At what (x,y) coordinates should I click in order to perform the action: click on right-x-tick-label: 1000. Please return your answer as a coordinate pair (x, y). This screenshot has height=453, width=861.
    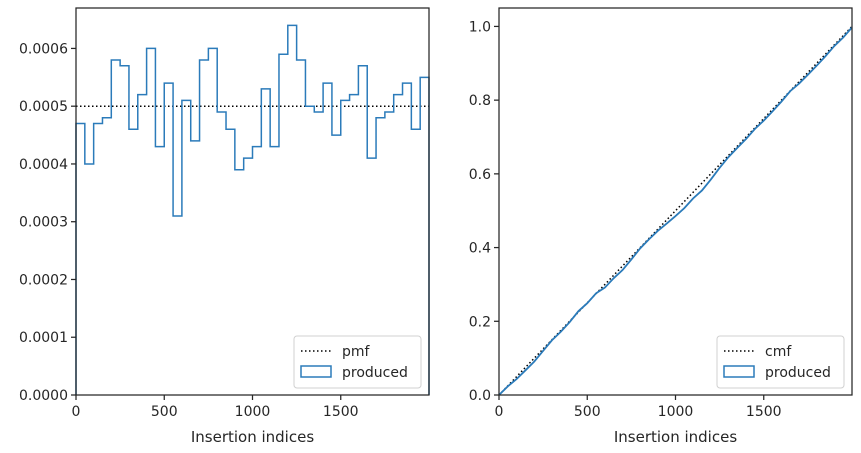
    Looking at the image, I should click on (676, 412).